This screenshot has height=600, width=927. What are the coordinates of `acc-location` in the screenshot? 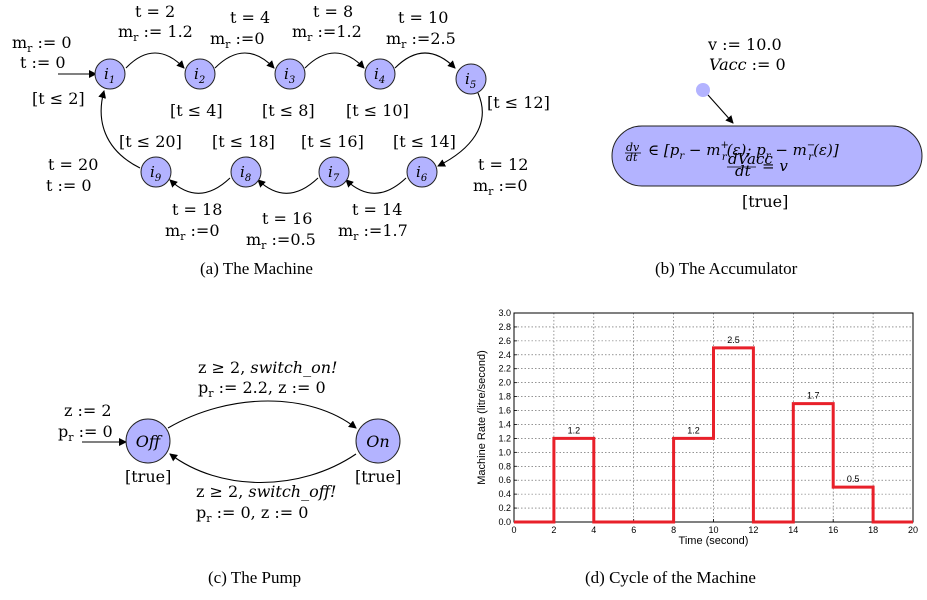 It's located at (767, 156).